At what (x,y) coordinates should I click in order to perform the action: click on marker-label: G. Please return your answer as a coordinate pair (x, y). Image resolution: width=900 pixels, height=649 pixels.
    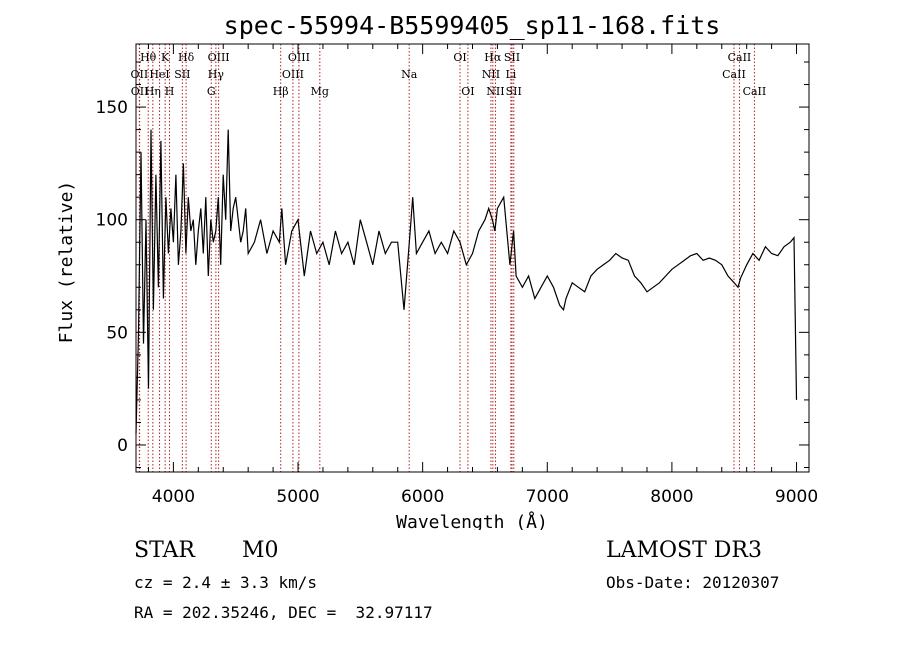
    Looking at the image, I should click on (211, 91).